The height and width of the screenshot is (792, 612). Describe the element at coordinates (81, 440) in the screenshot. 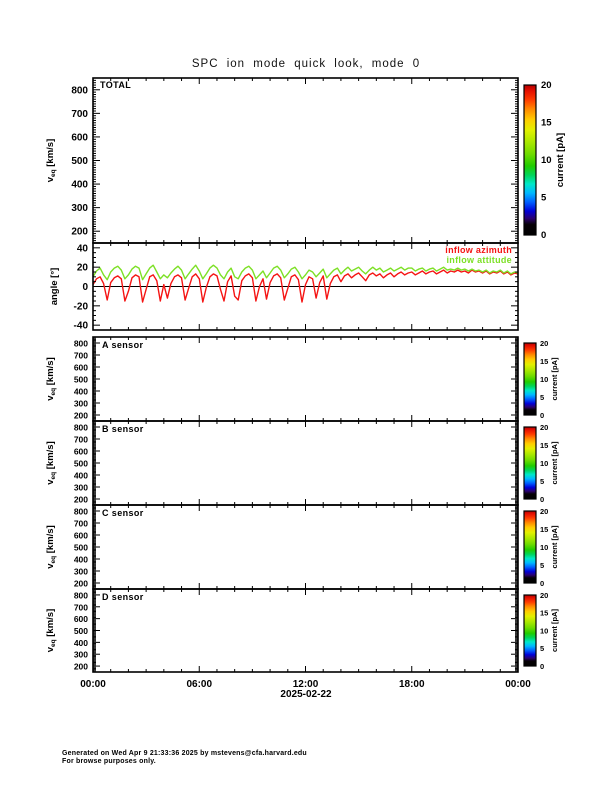

I see `ytick-label-b: 700` at that location.